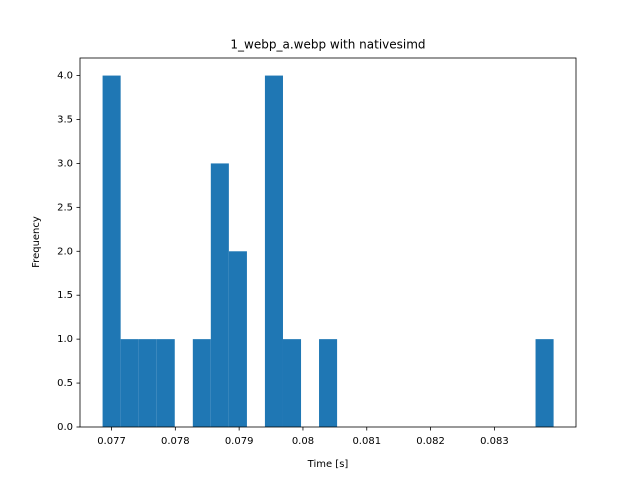 This screenshot has height=480, width=640. Describe the element at coordinates (303, 441) in the screenshot. I see `x-tick-label: 0.08` at that location.